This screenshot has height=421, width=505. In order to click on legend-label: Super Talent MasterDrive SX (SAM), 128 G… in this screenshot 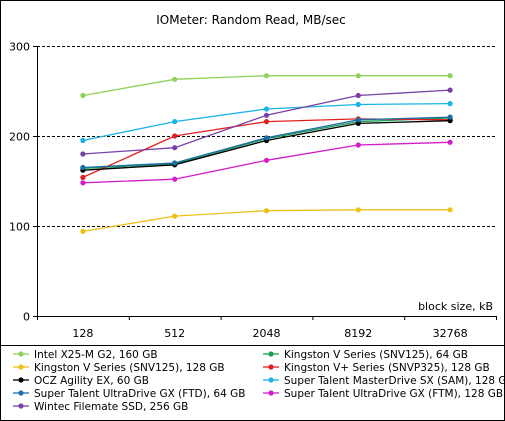, I will do `click(394, 381)`.